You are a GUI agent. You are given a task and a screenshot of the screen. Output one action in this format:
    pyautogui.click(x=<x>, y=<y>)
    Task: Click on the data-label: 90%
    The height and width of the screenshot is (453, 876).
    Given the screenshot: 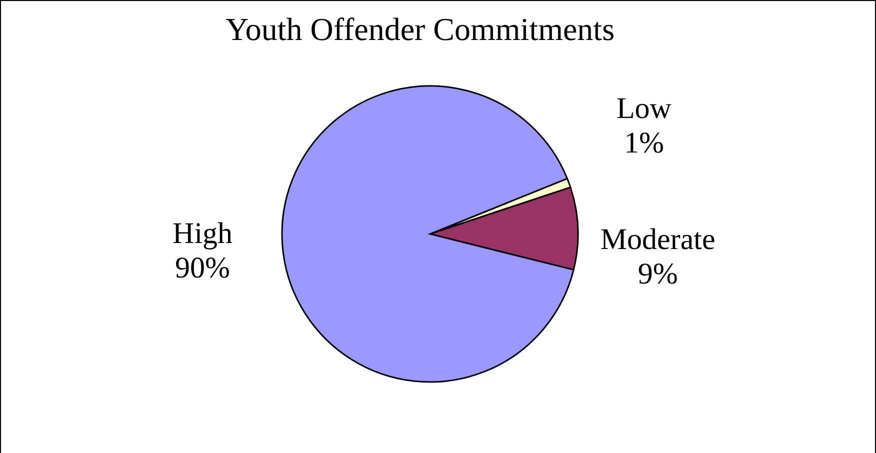 What is the action you would take?
    pyautogui.click(x=202, y=268)
    